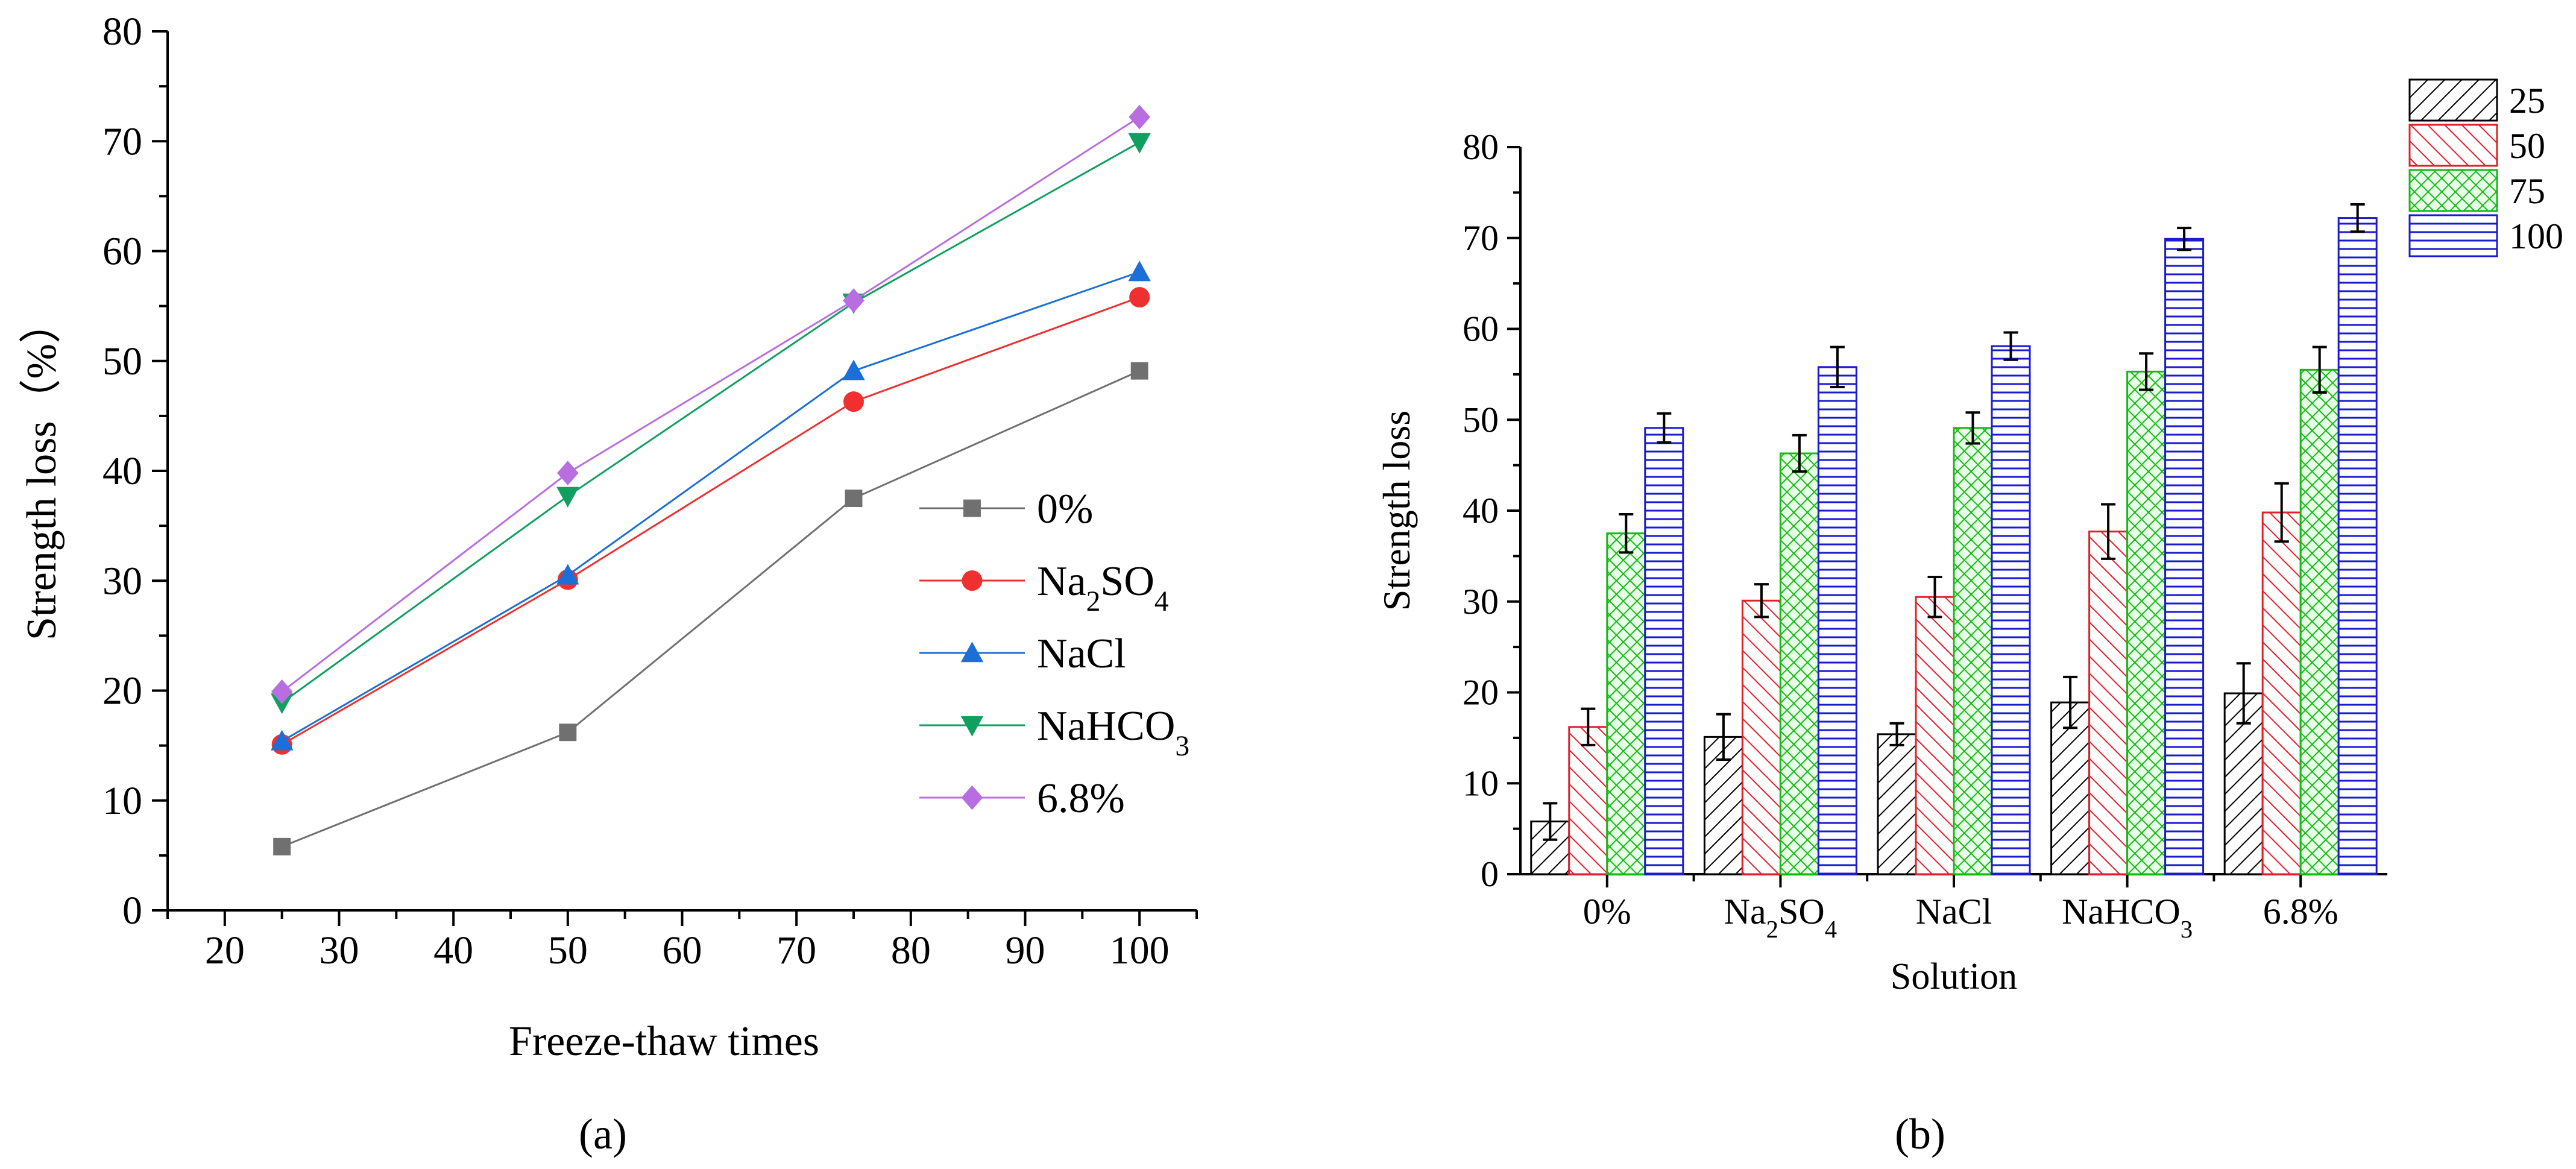 The width and height of the screenshot is (2576, 1169). I want to click on a-panel-label: (a), so click(603, 1134).